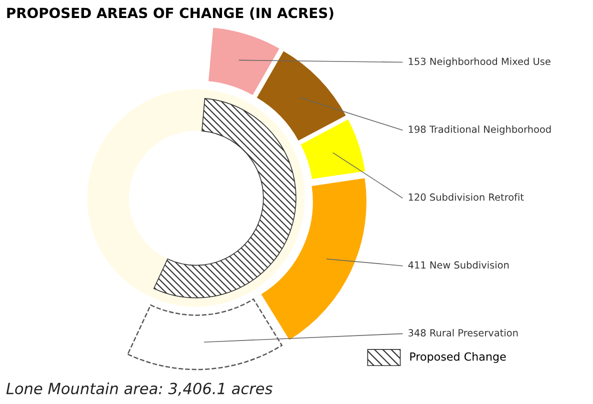 This screenshot has width=593, height=404. Describe the element at coordinates (458, 357) in the screenshot. I see `text: Proposed Change` at that location.